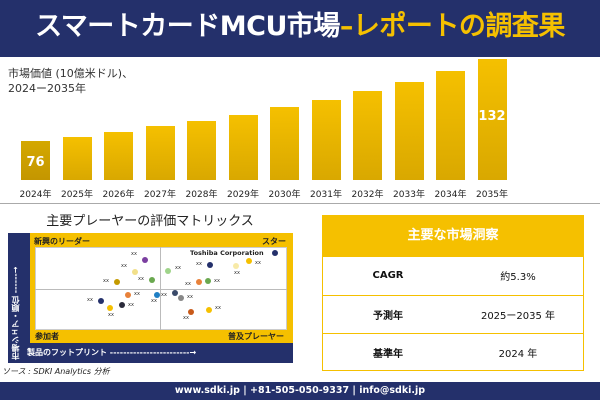 This screenshot has width=600, height=400. I want to click on insight-key: CAGR, so click(388, 276).